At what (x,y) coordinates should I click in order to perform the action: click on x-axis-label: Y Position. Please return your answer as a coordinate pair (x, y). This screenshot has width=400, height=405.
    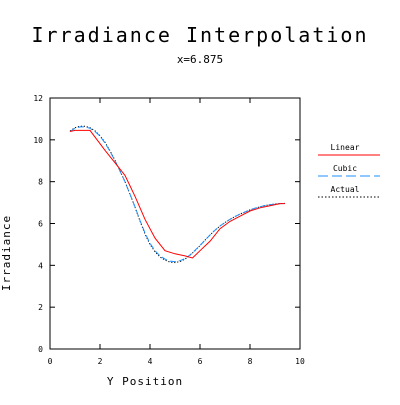
    Looking at the image, I should click on (145, 381).